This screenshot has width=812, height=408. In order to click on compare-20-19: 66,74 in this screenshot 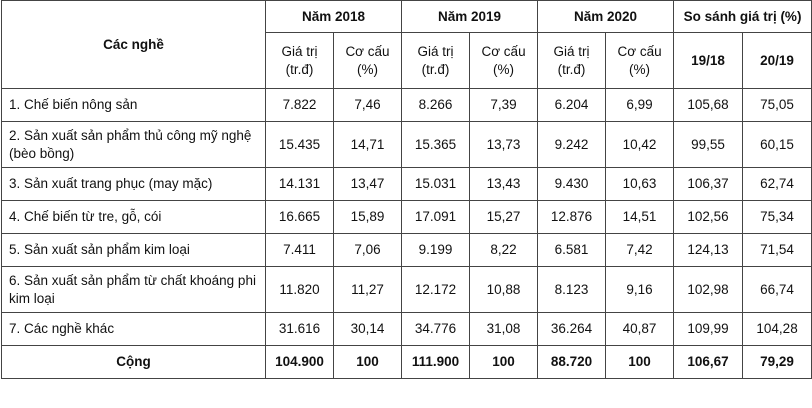, I will do `click(777, 289)`.